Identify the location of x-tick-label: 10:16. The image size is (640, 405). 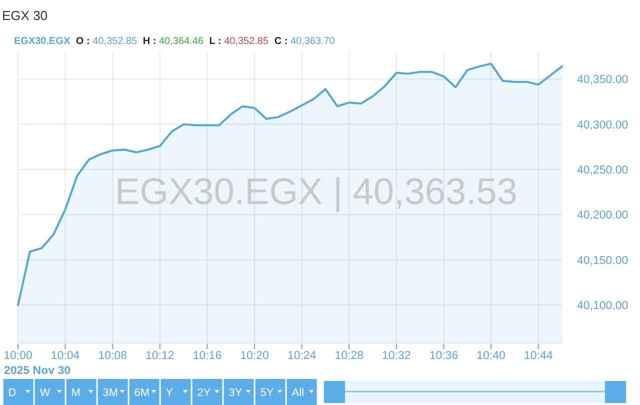
(207, 356).